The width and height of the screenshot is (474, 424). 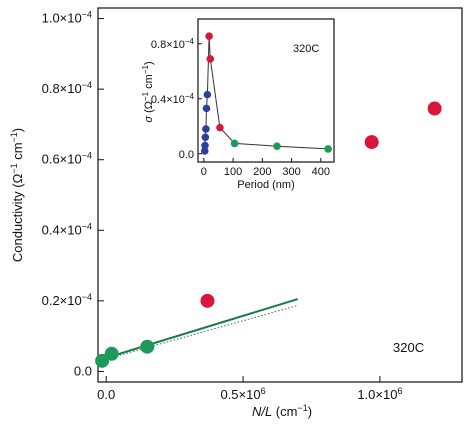 What do you see at coordinates (321, 172) in the screenshot?
I see `inset-x-tick-label: 400` at bounding box center [321, 172].